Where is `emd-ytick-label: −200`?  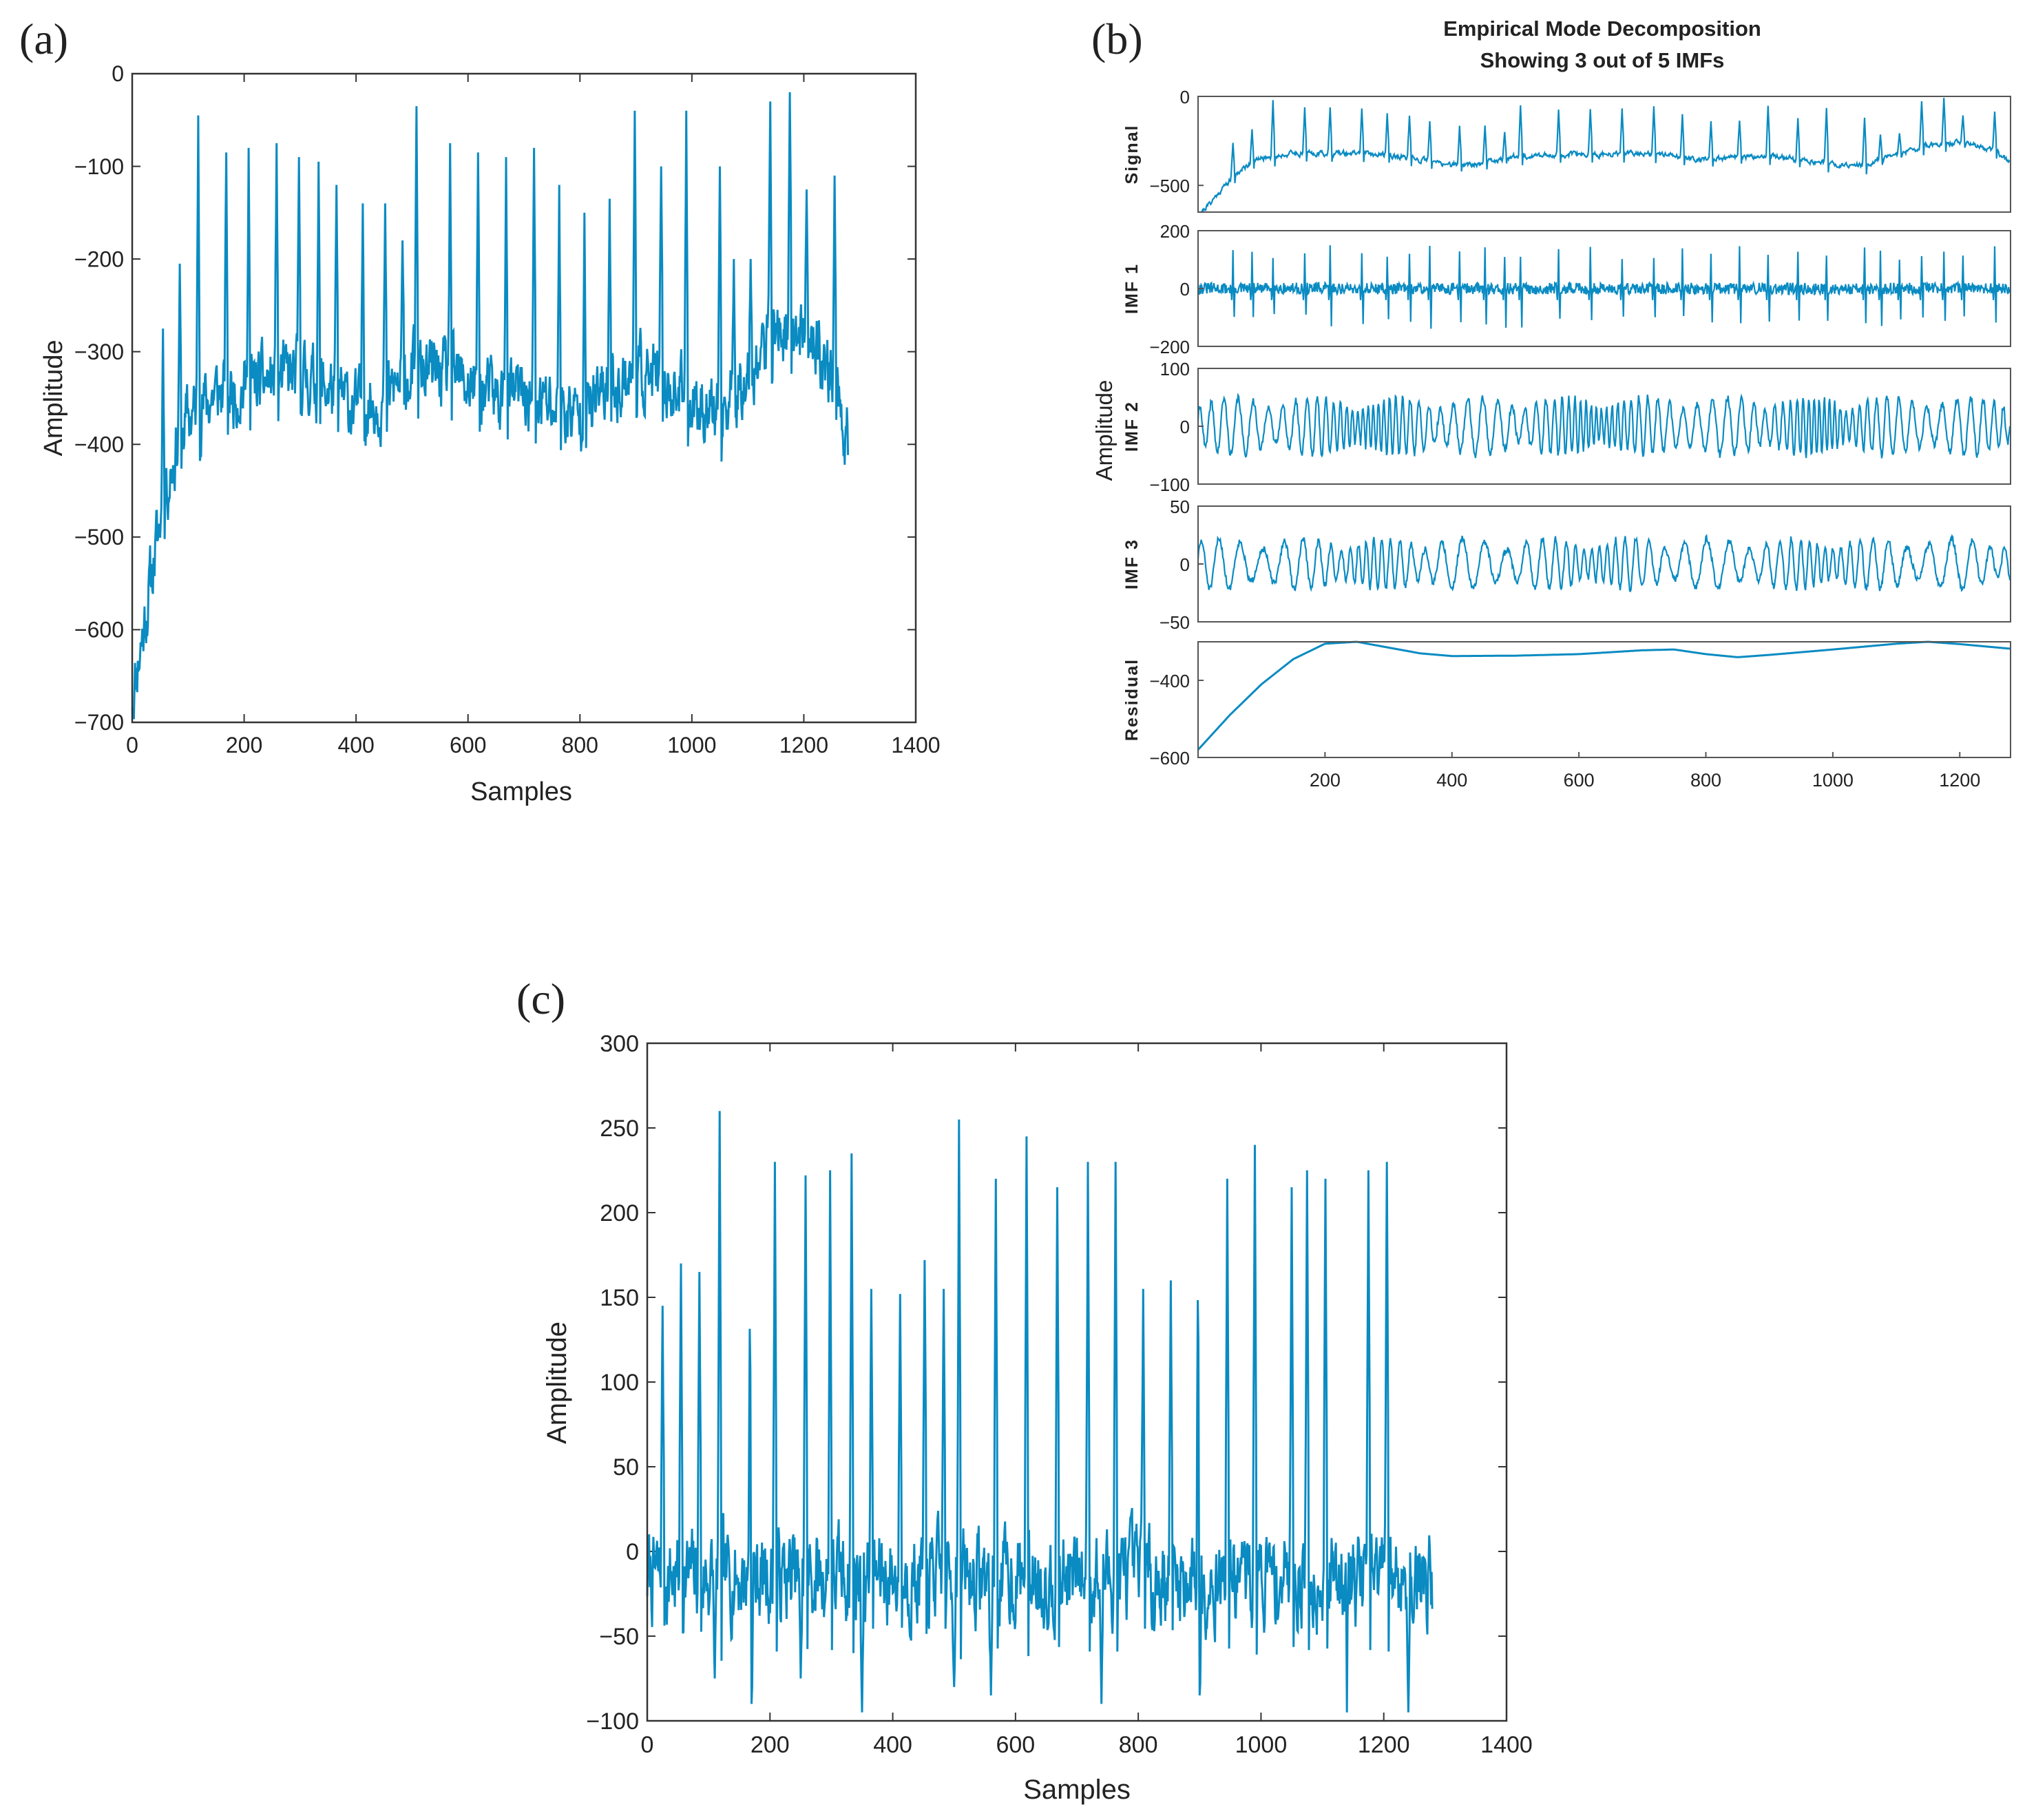 emd-ytick-label: −200 is located at coordinates (1169, 347).